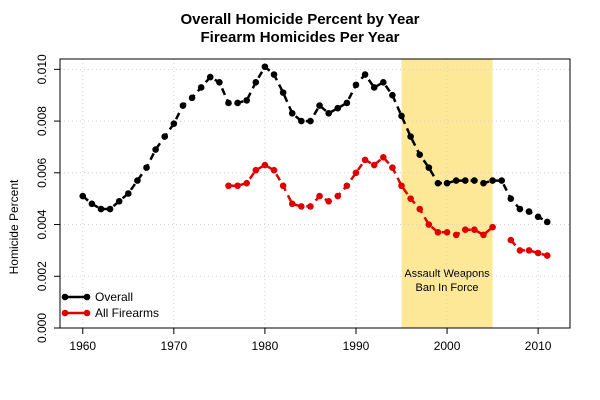 The width and height of the screenshot is (600, 400). I want to click on legend-label-all-firearms: All Firearms, so click(127, 313).